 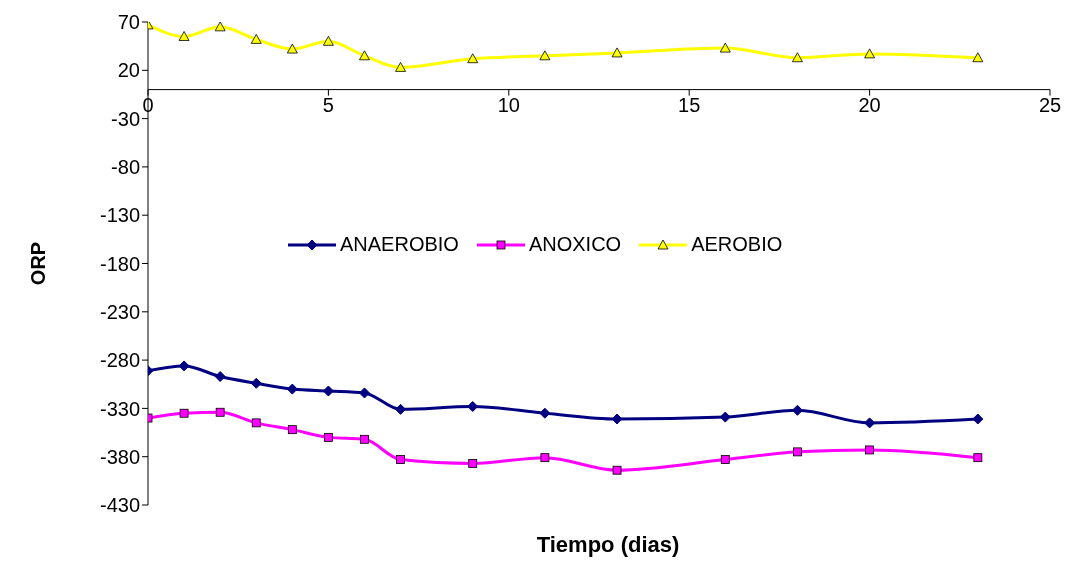 What do you see at coordinates (128, 22) in the screenshot?
I see `y-tick-label: 70` at bounding box center [128, 22].